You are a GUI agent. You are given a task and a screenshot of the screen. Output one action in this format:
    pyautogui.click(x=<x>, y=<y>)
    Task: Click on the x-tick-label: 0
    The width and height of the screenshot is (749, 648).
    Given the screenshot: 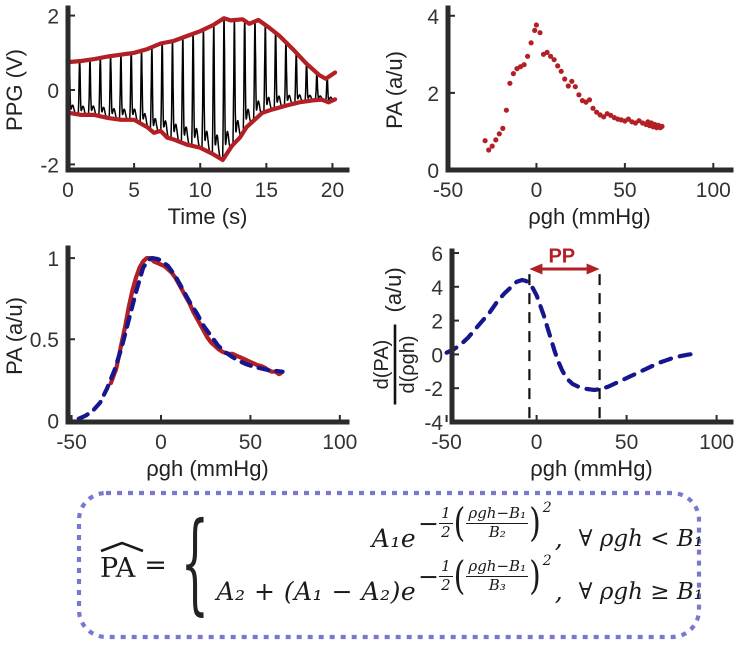 What is the action you would take?
    pyautogui.click(x=68, y=190)
    